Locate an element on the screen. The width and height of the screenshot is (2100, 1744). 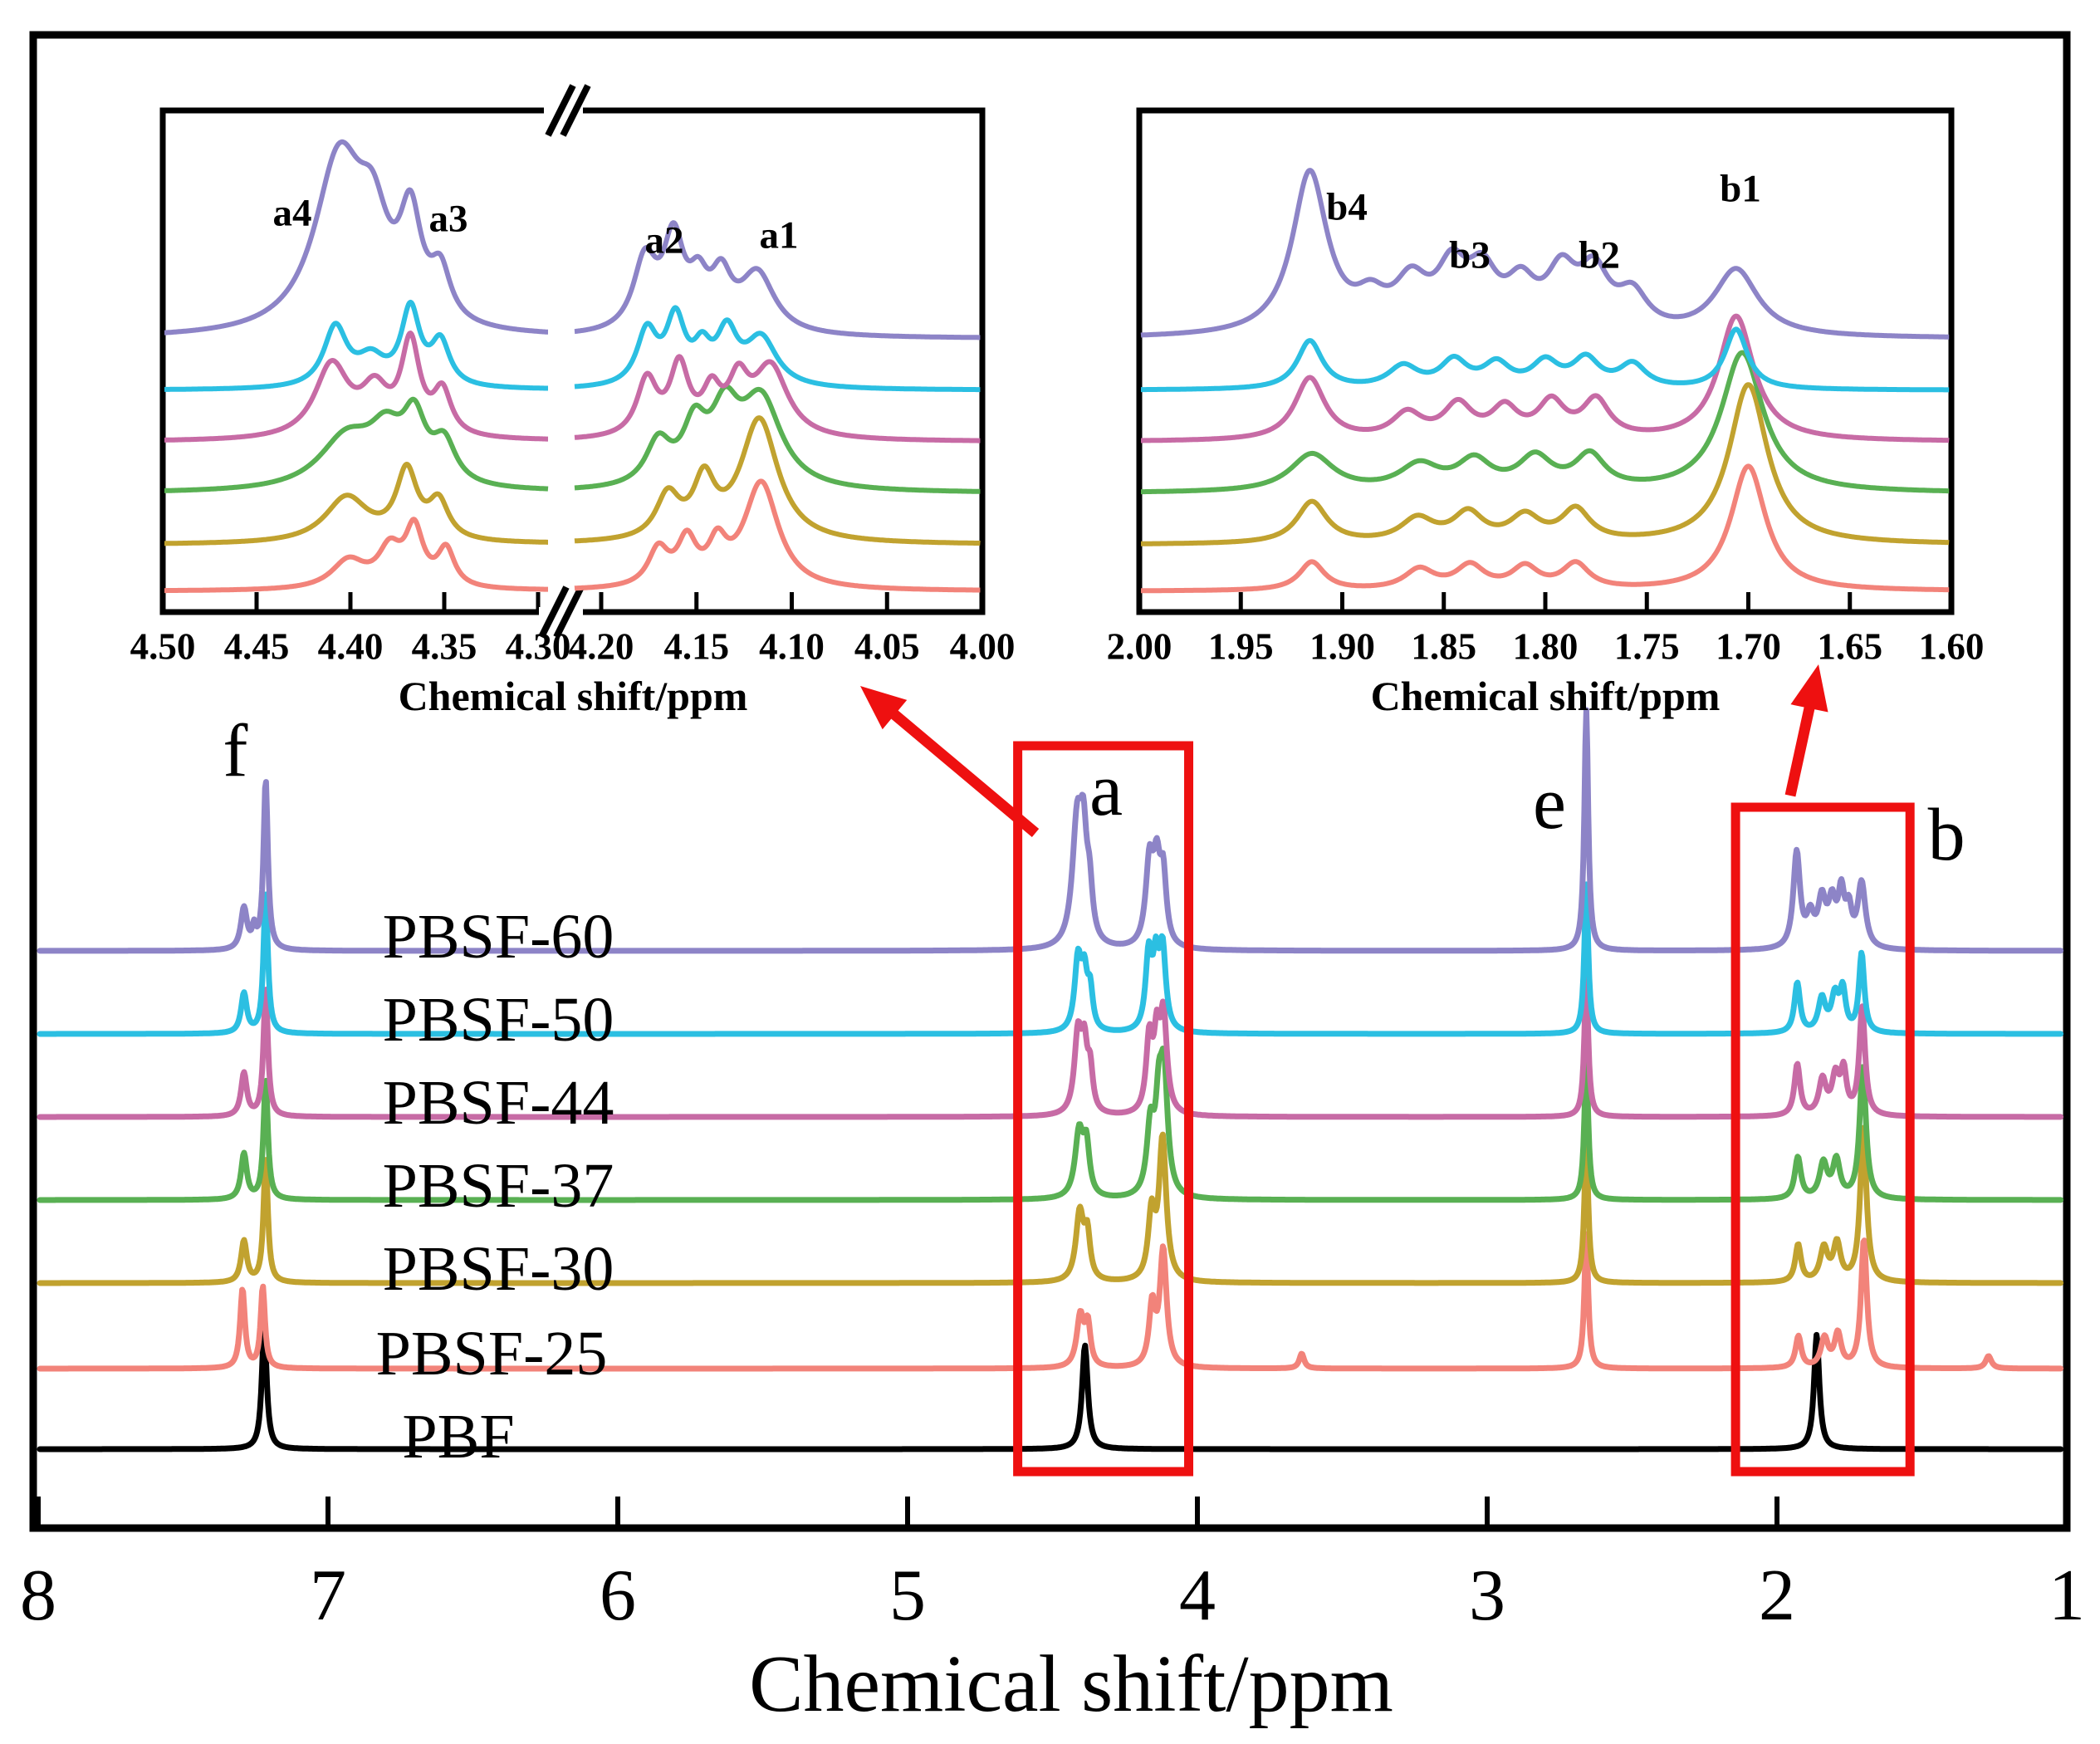
main-axis-tick-label: 7 is located at coordinates (328, 1595).